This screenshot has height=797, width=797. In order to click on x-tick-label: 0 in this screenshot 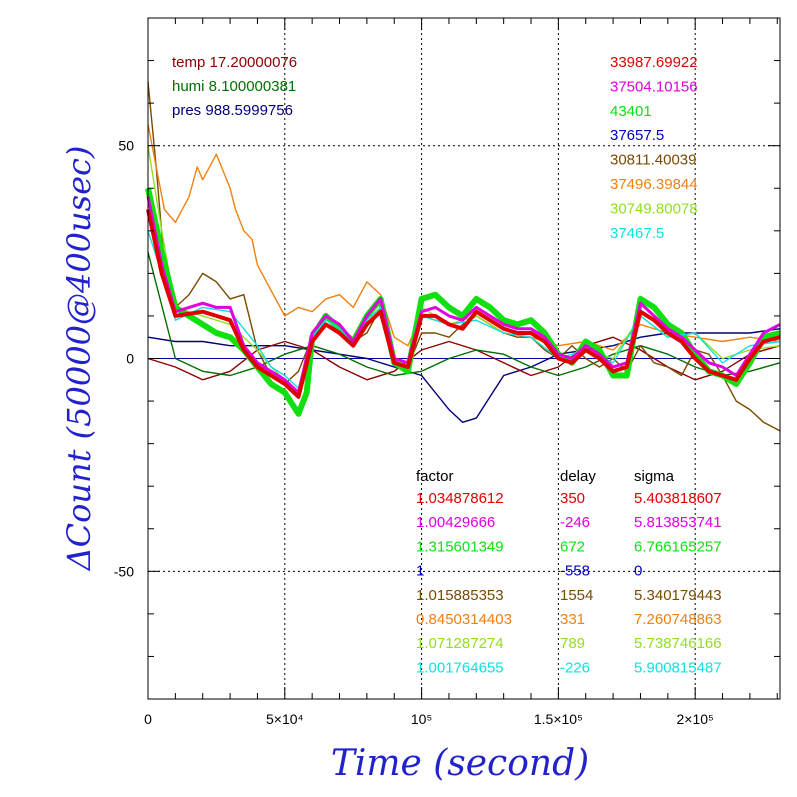, I will do `click(148, 719)`.